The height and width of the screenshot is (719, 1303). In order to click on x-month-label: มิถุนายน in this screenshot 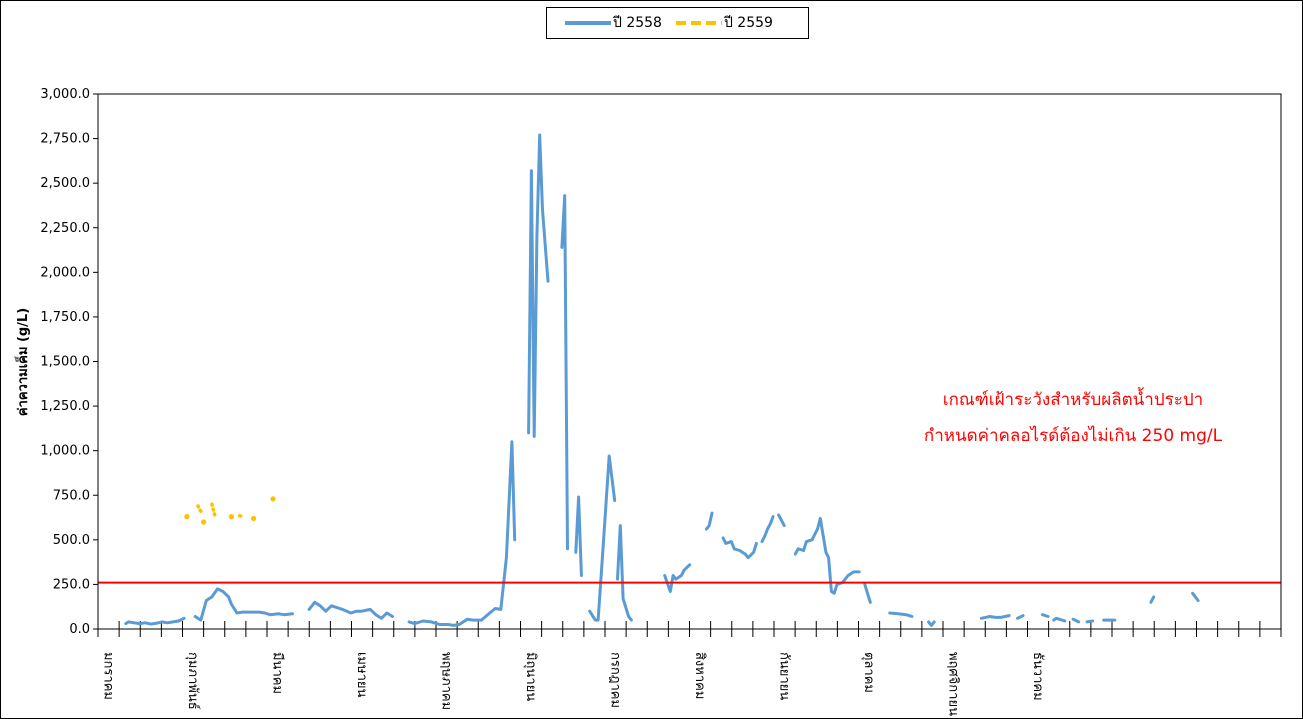, I will do `click(530, 676)`.